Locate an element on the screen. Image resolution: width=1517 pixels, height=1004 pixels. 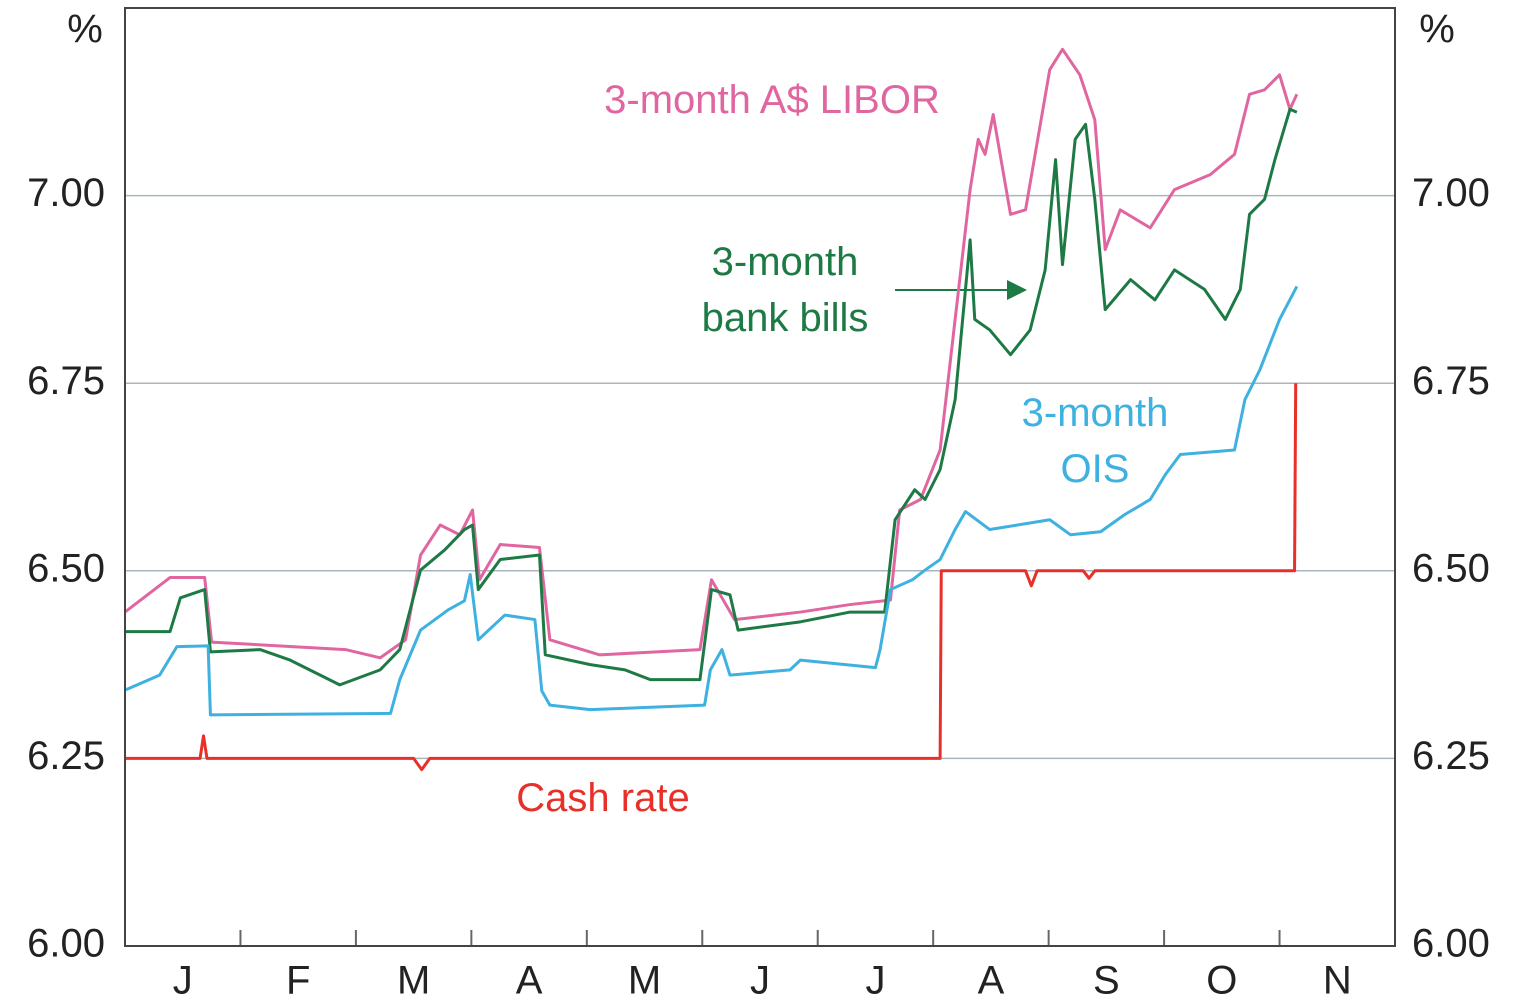
y-tick-label-left: 6.25 is located at coordinates (66, 756).